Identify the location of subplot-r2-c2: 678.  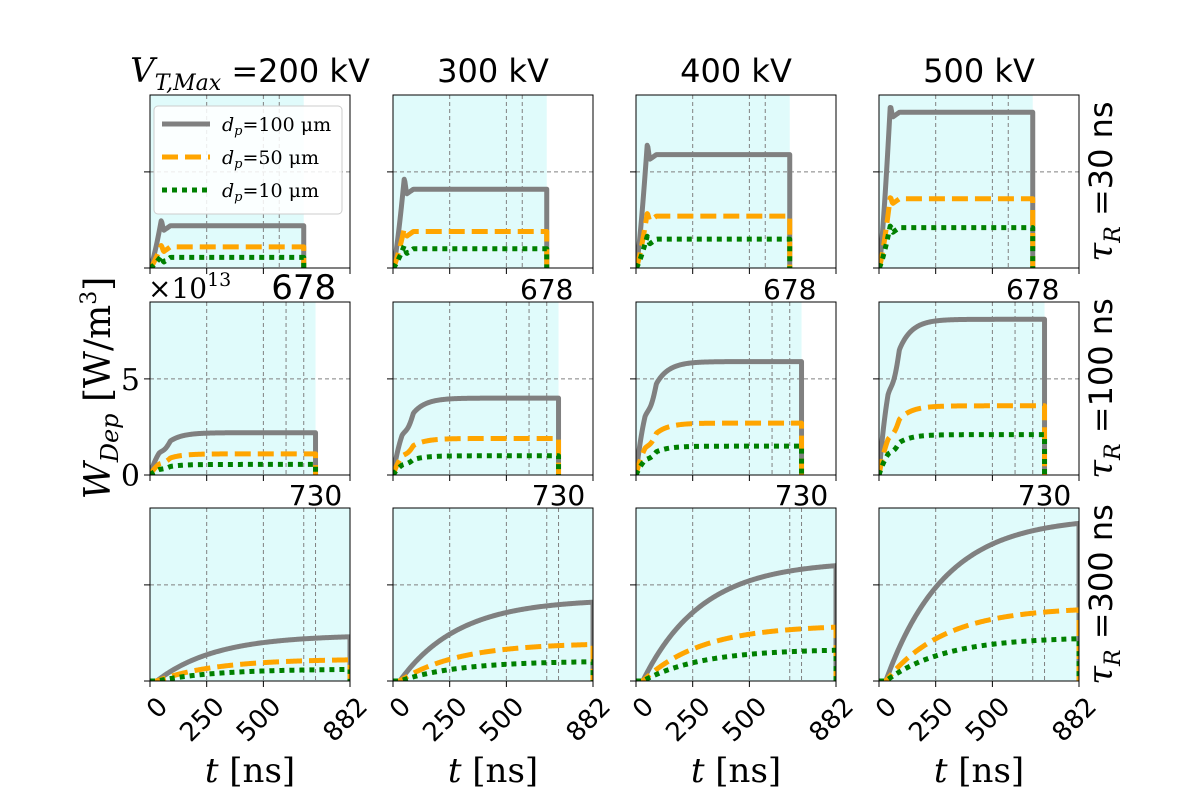
(490, 377).